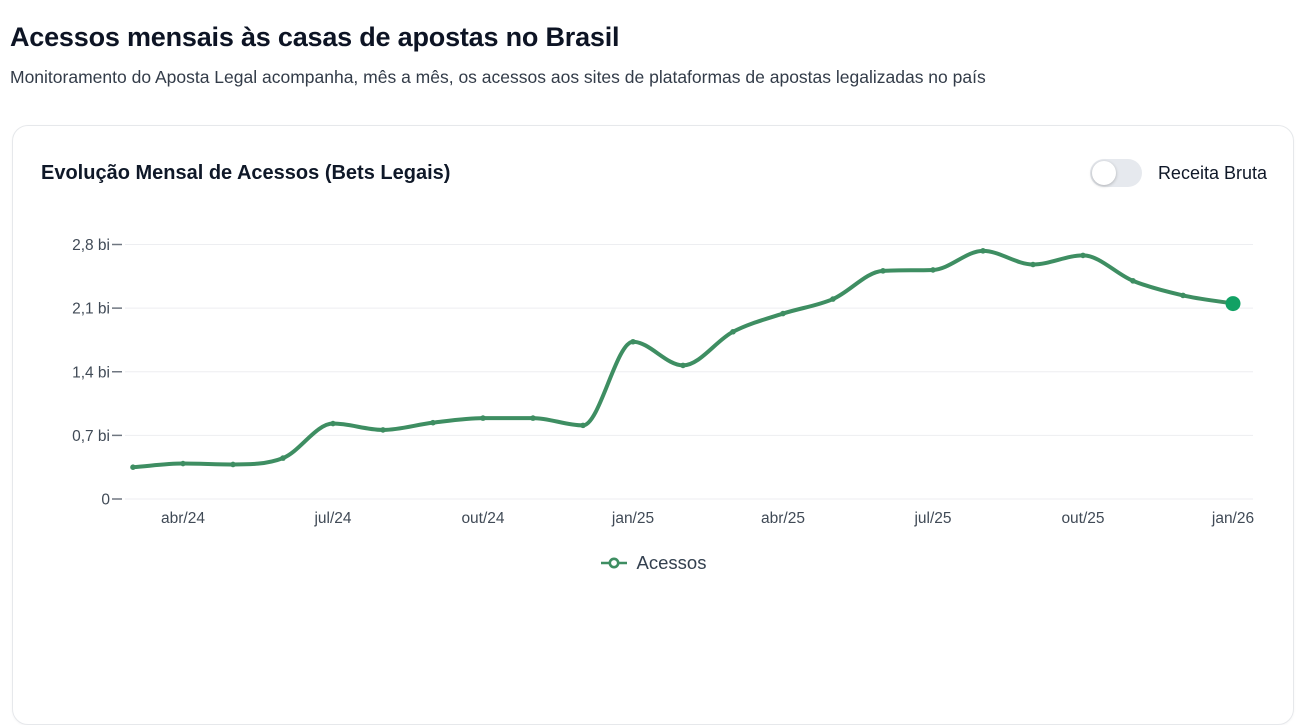  What do you see at coordinates (105, 500) in the screenshot?
I see `svg-text: 0` at bounding box center [105, 500].